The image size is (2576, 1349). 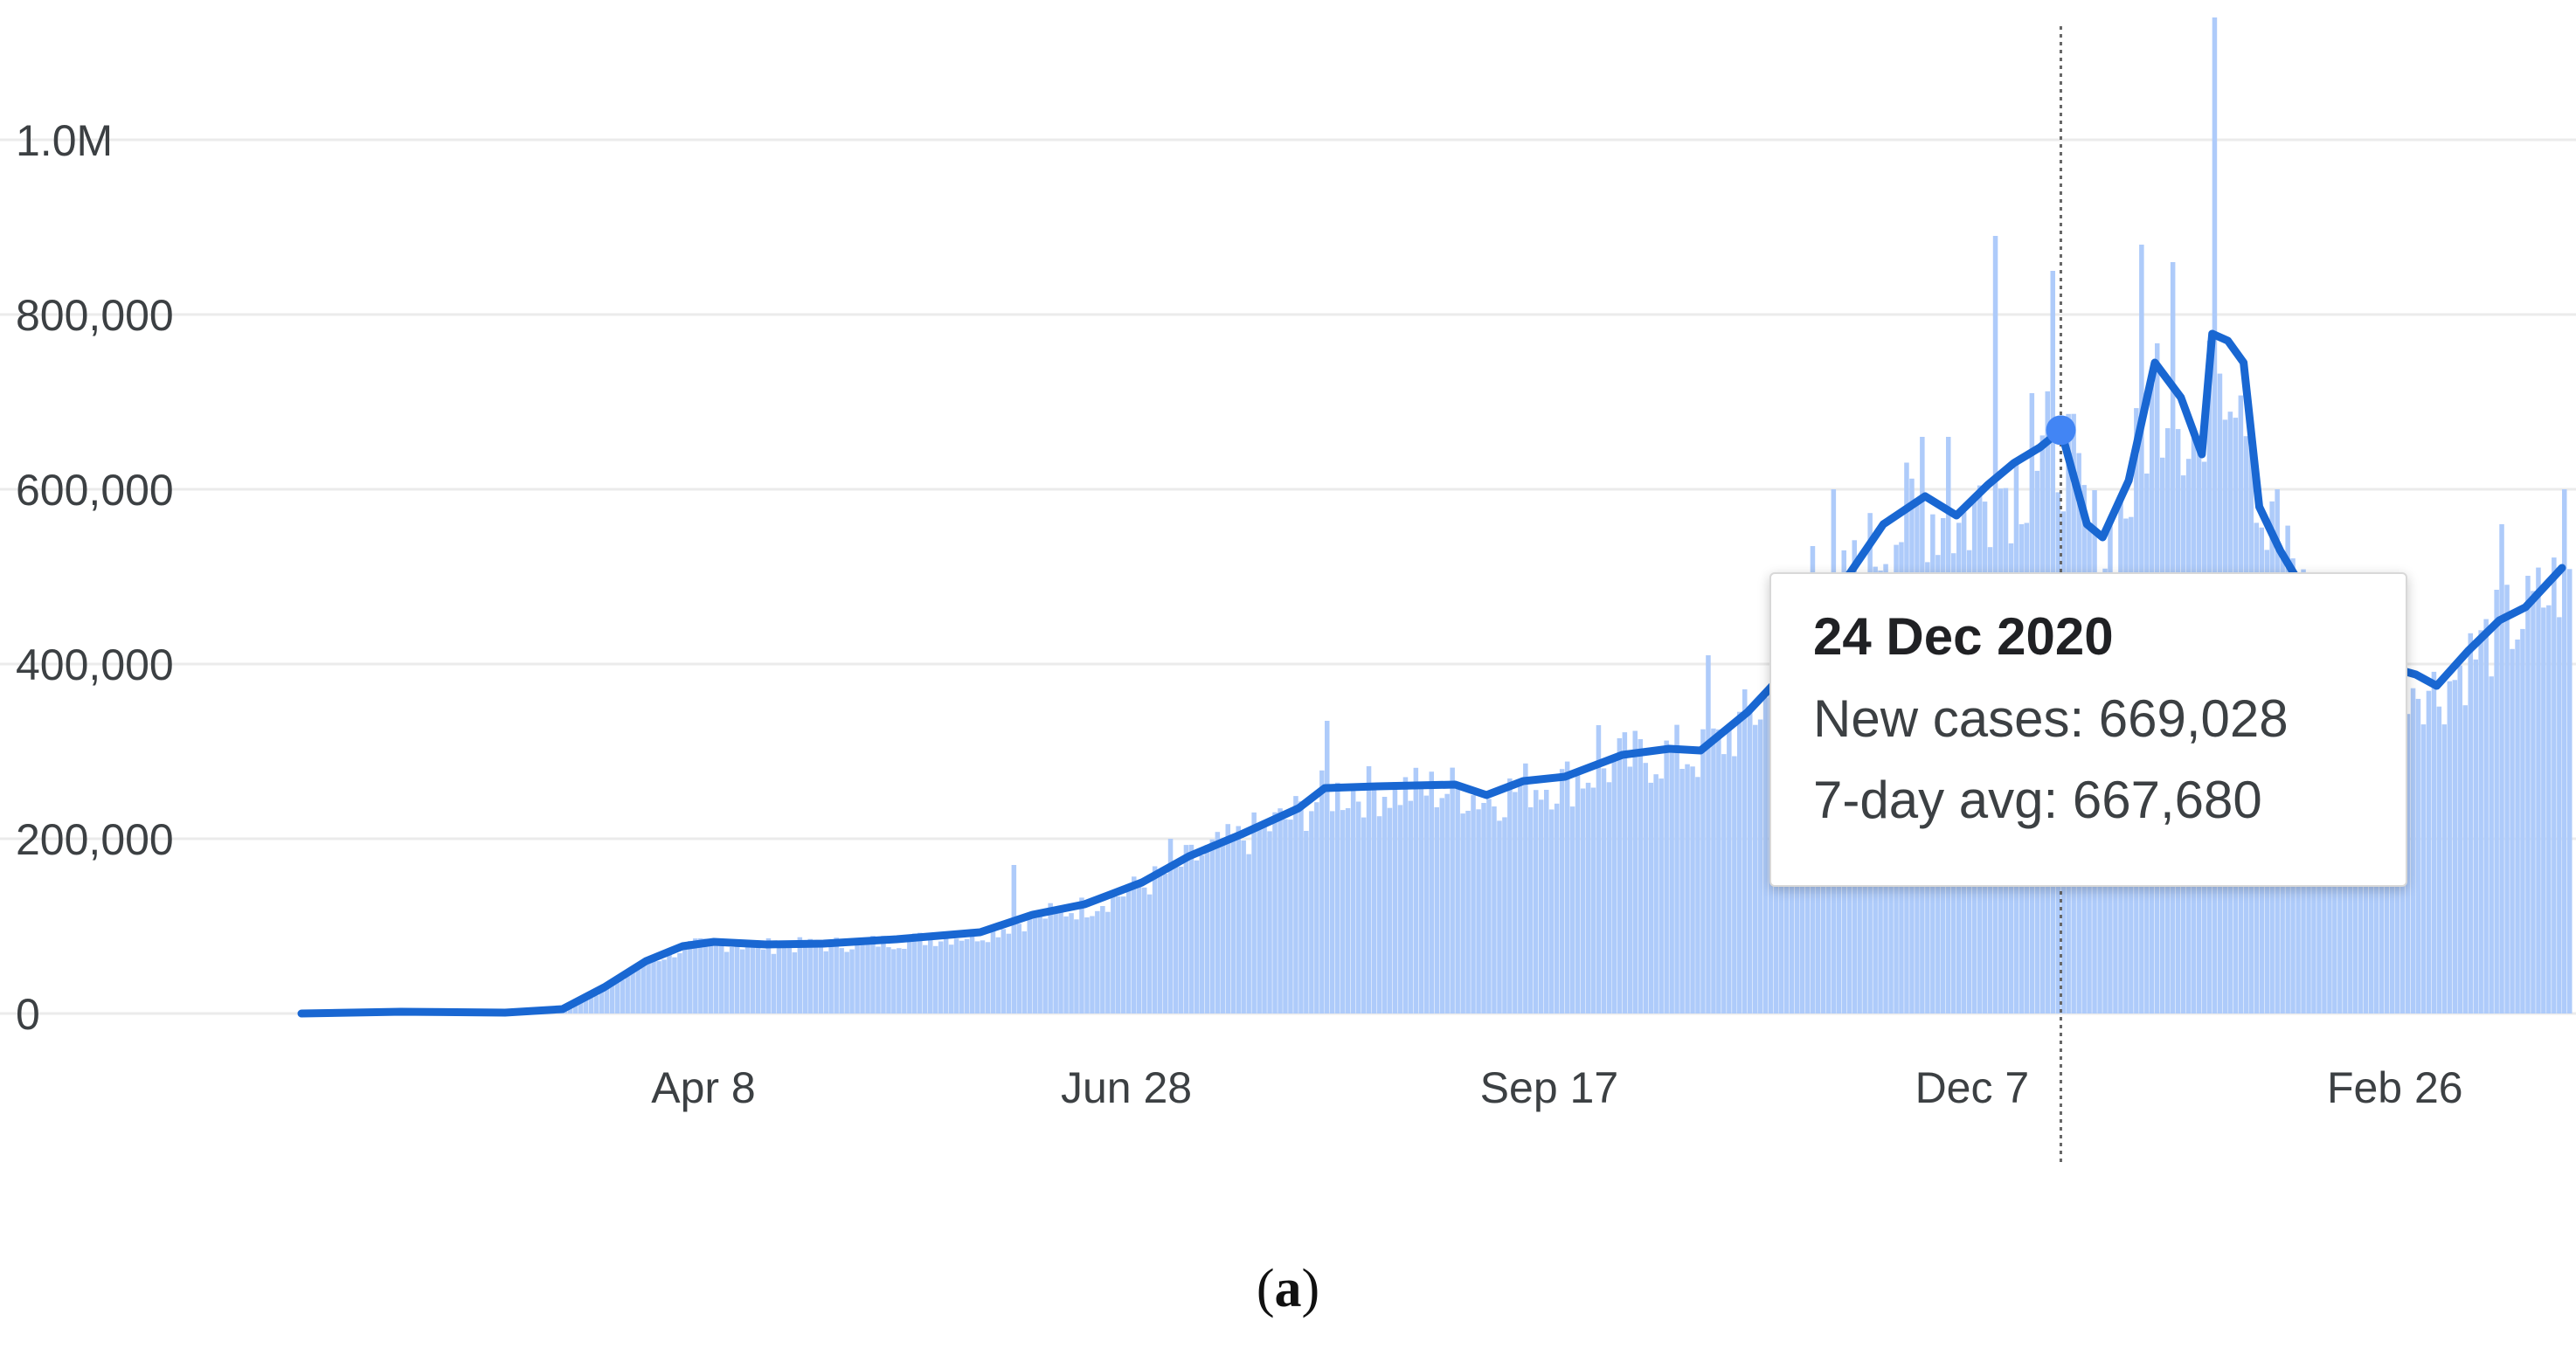 What do you see at coordinates (95, 315) in the screenshot?
I see `y-tick-label: 800,000` at bounding box center [95, 315].